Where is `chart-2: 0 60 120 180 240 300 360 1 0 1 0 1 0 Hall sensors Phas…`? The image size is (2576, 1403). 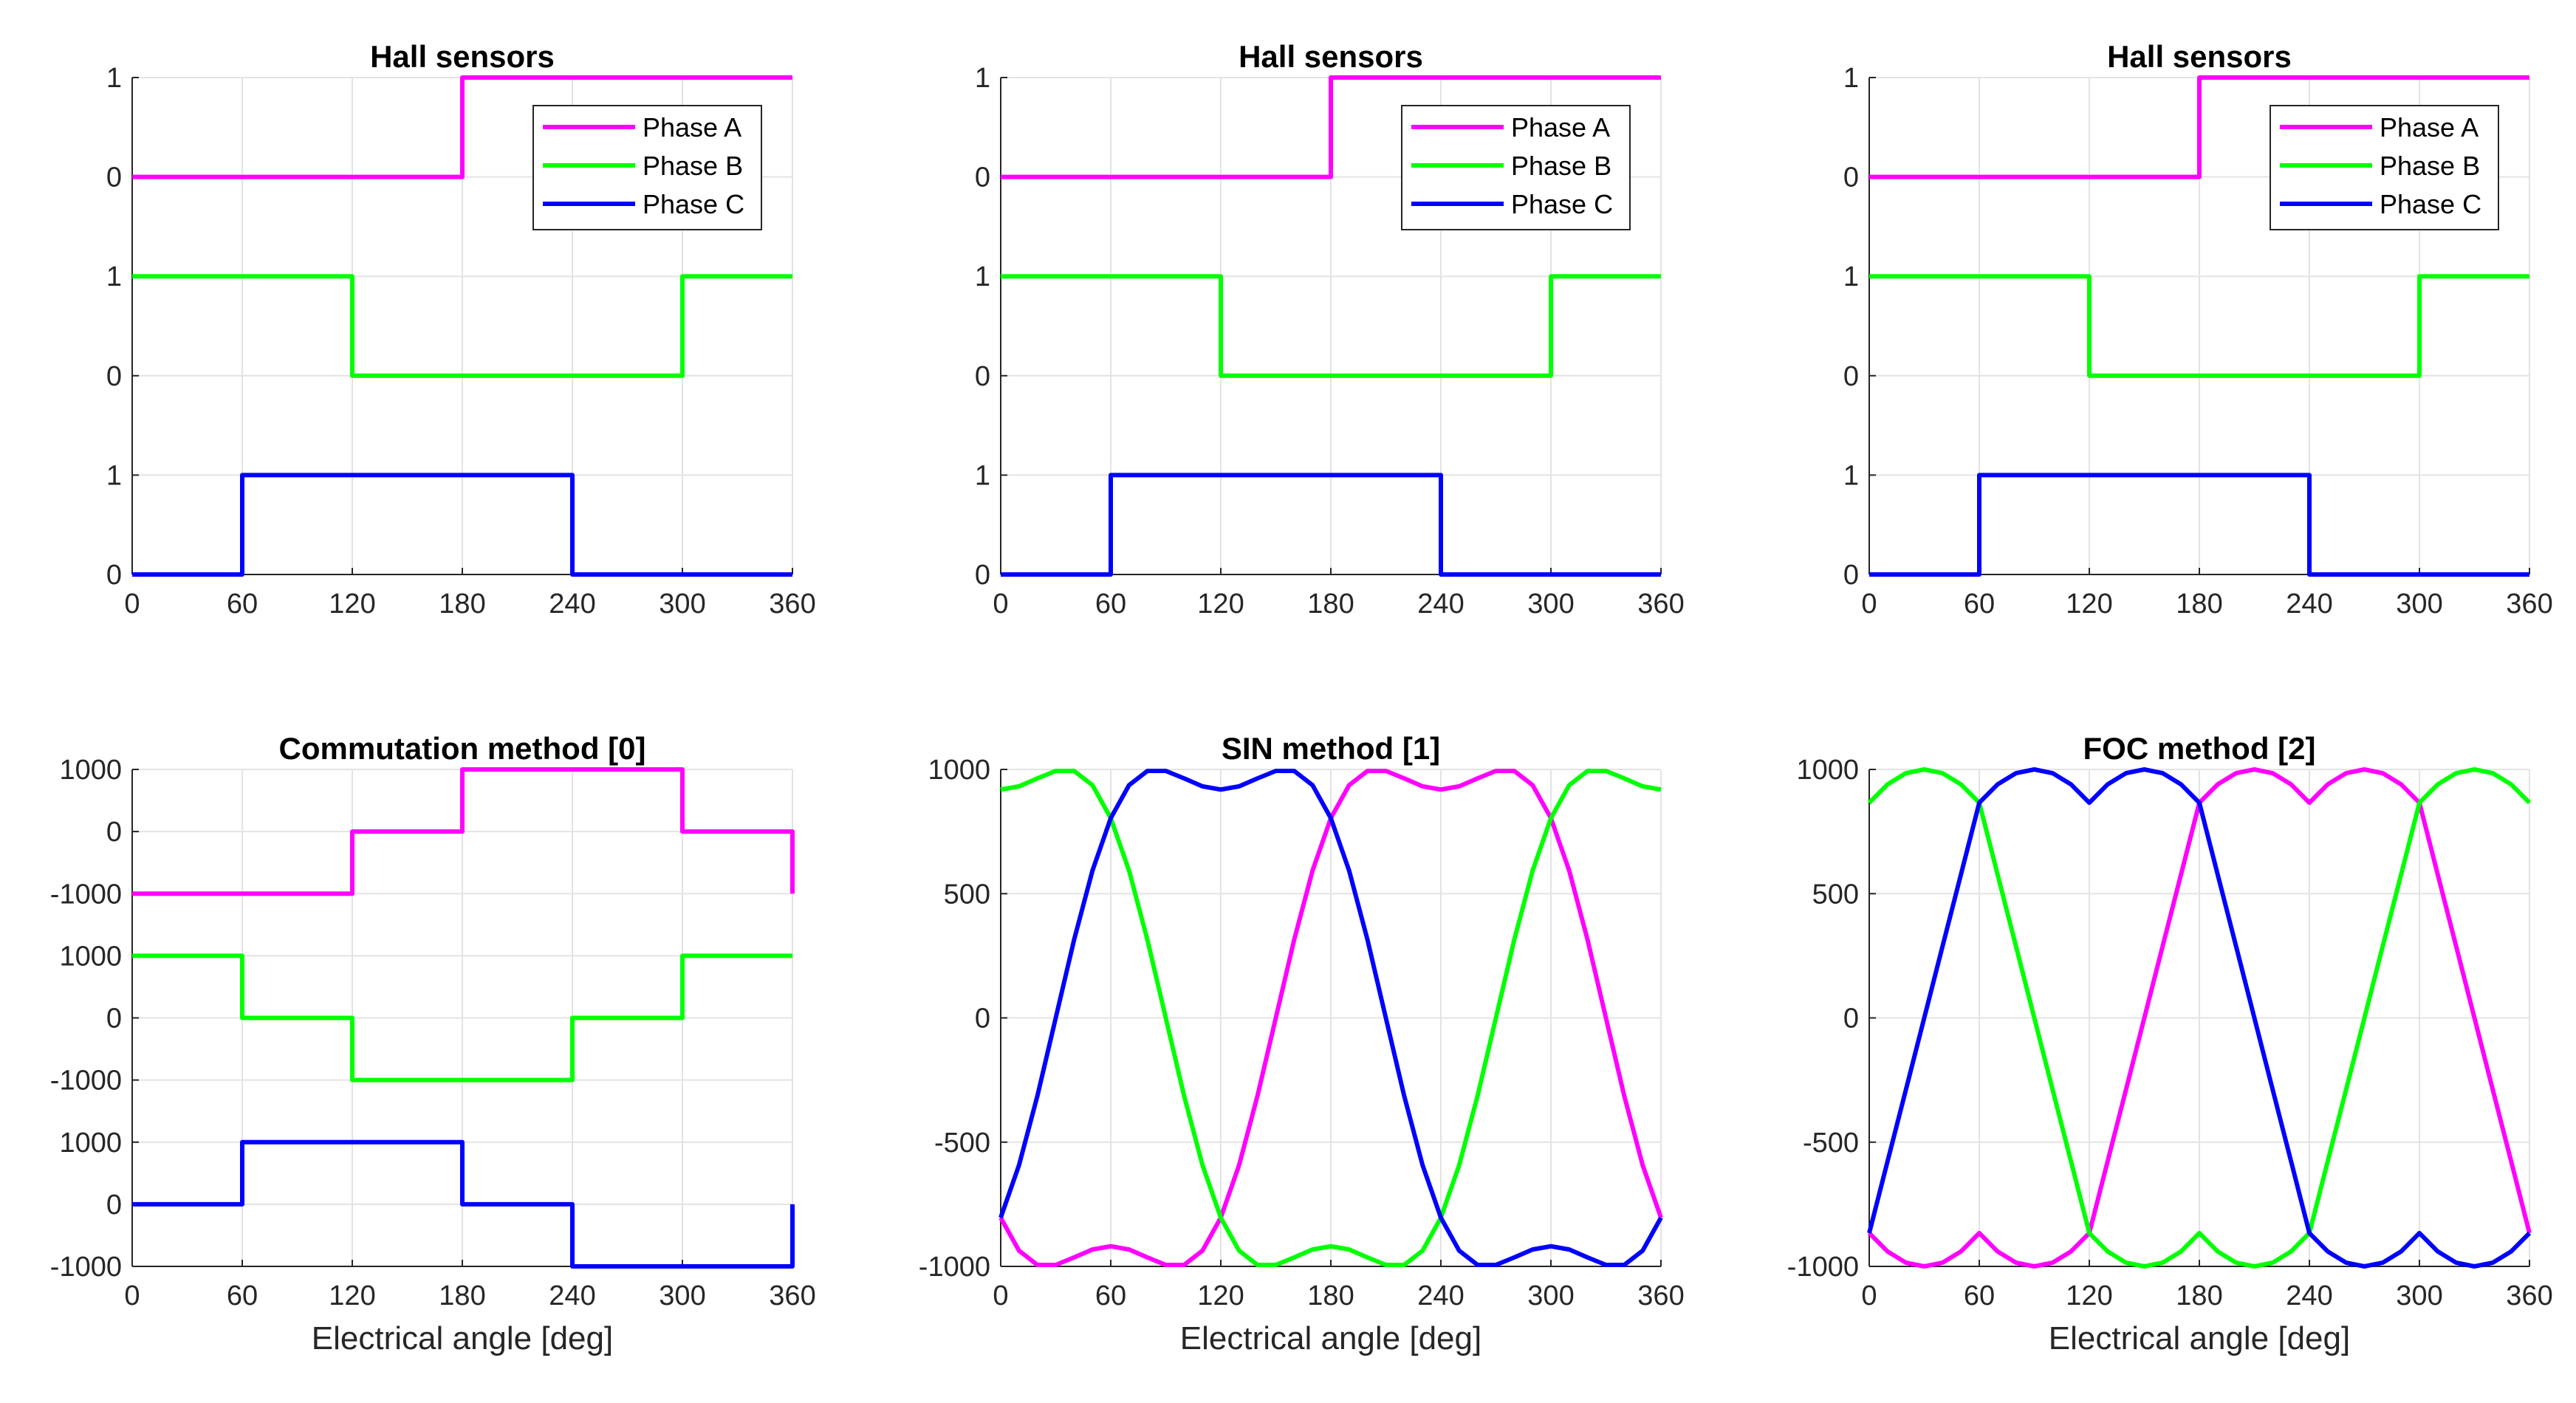 chart-2: 0 60 120 180 240 300 360 1 0 1 0 1 0 Hall sensors Phas… is located at coordinates (2198, 330).